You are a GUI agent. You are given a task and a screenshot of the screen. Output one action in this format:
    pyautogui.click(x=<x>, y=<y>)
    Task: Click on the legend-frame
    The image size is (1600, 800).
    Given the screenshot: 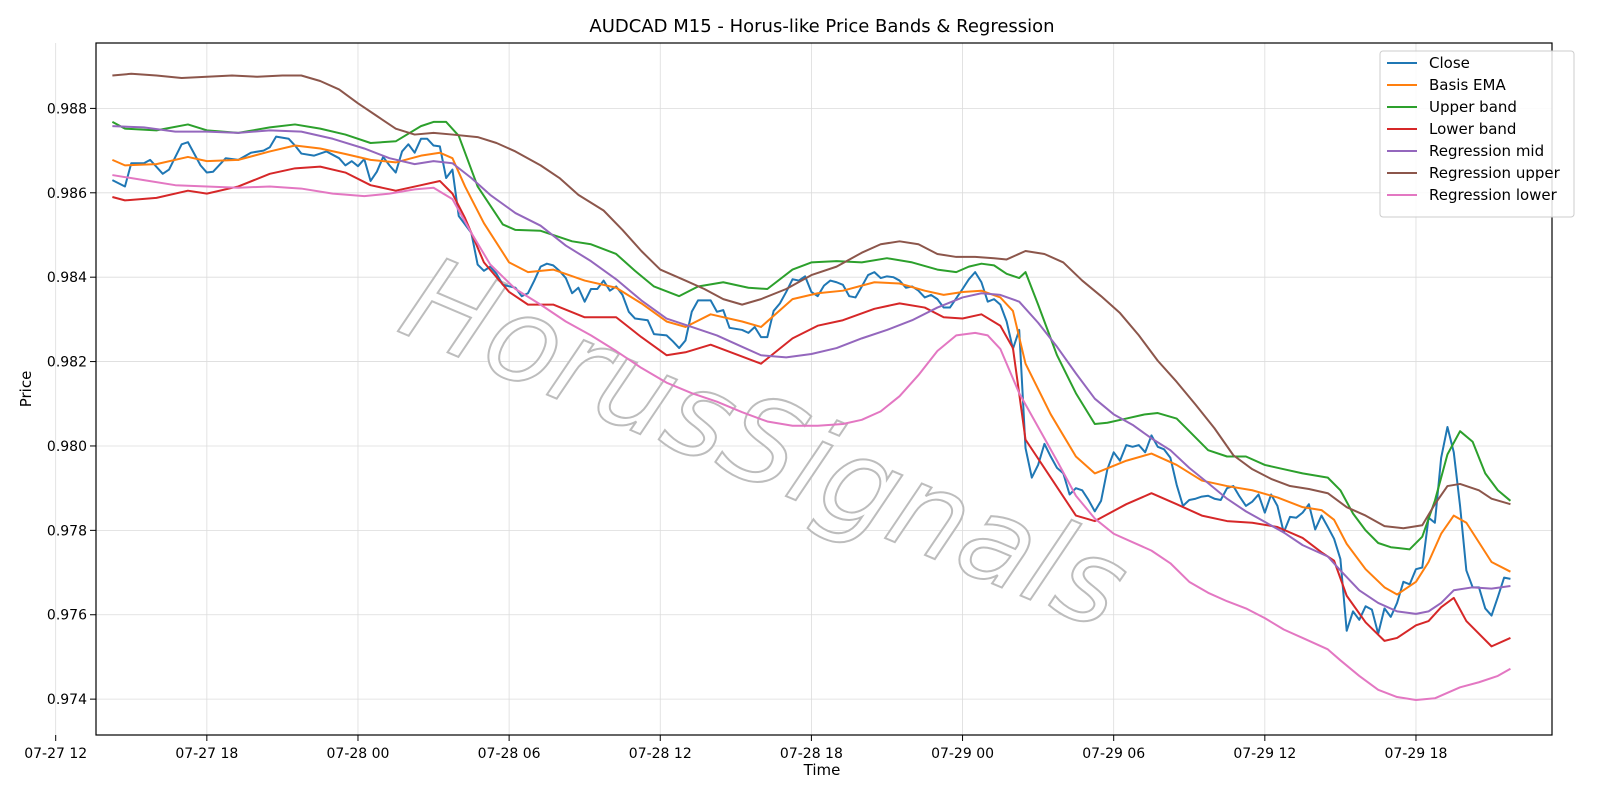 What is the action you would take?
    pyautogui.click(x=1477, y=134)
    